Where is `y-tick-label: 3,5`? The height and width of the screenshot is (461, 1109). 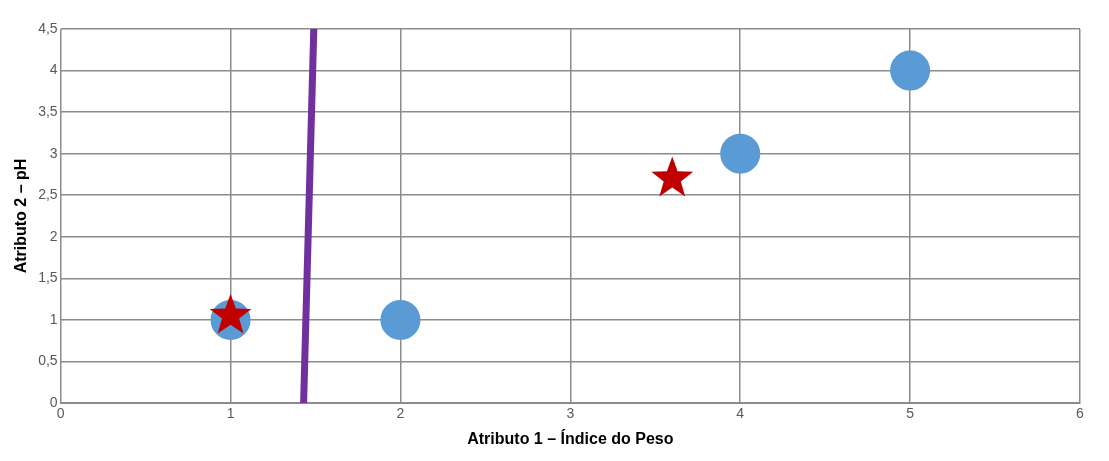 y-tick-label: 3,5 is located at coordinates (48, 110).